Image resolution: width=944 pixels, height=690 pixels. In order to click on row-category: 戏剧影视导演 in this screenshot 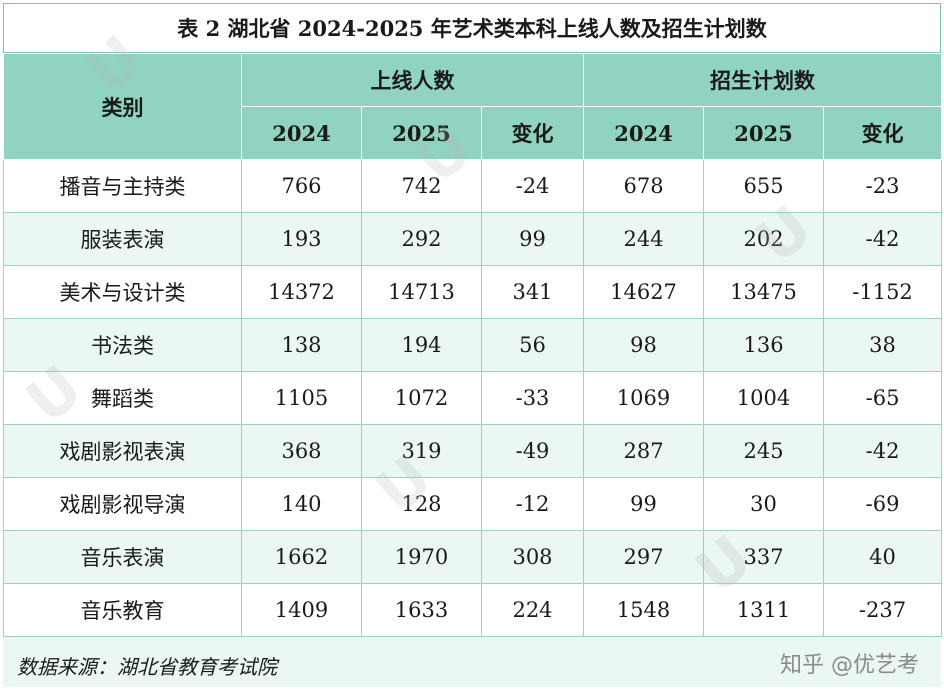, I will do `click(122, 504)`.